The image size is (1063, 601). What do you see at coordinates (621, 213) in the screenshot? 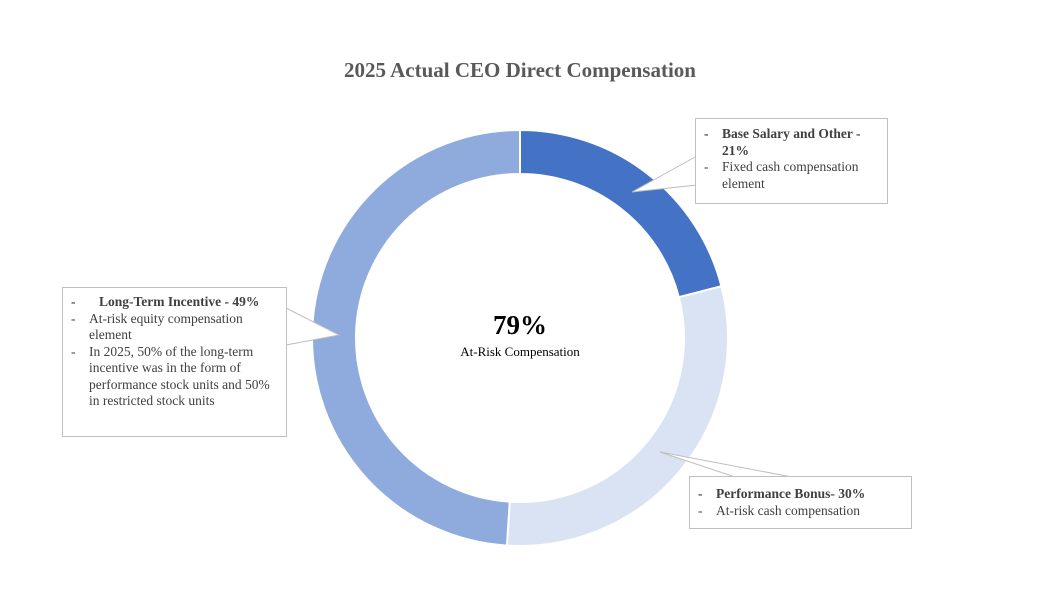
I see `slice-base` at bounding box center [621, 213].